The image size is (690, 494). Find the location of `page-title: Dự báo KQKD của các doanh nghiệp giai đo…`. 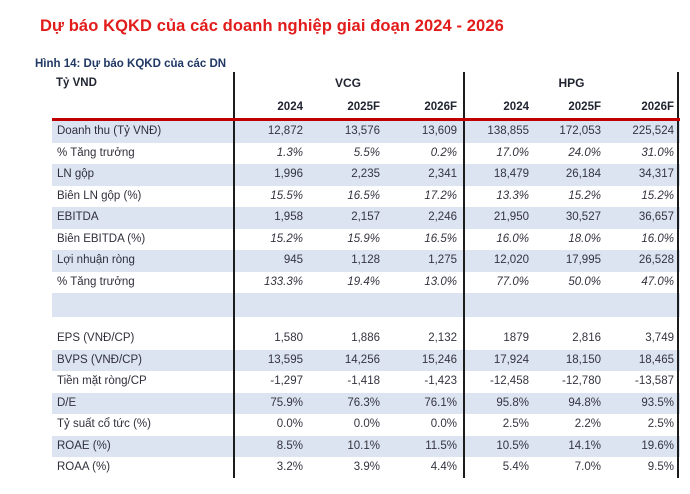

page-title: Dự báo KQKD của các doanh nghiệp giai đo… is located at coordinates (272, 26).